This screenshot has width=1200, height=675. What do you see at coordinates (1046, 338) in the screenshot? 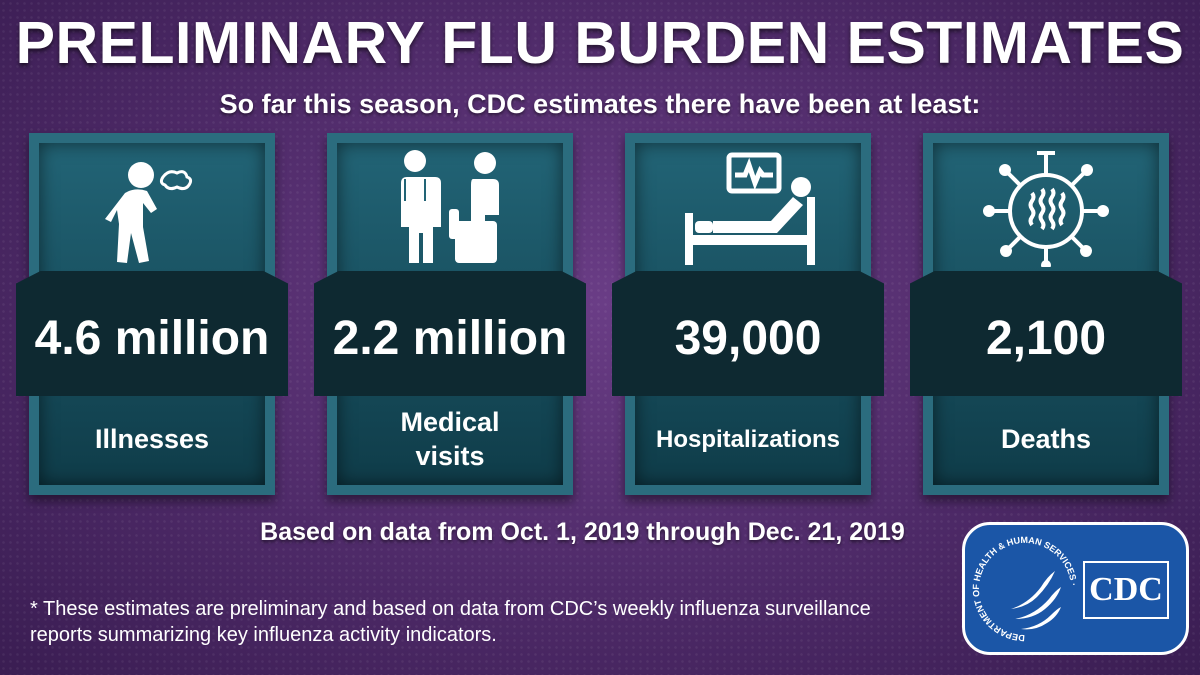
I see `value-deaths: 2,100` at bounding box center [1046, 338].